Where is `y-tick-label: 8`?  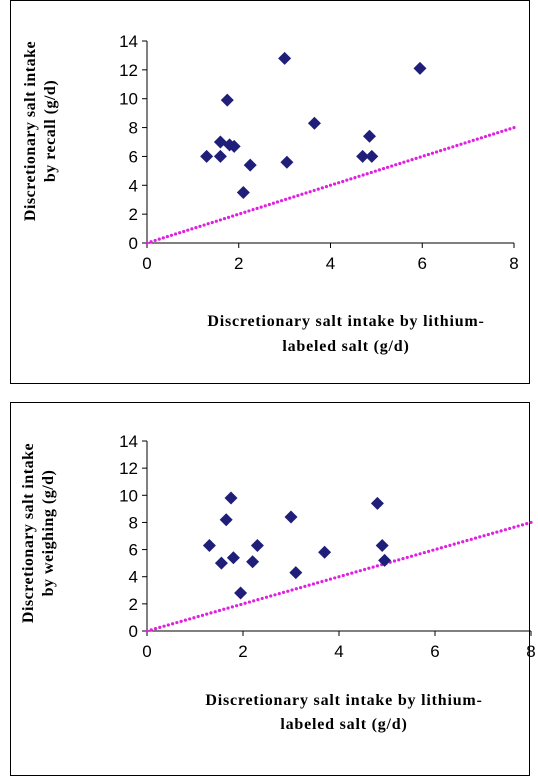 y-tick-label: 8 is located at coordinates (133, 128).